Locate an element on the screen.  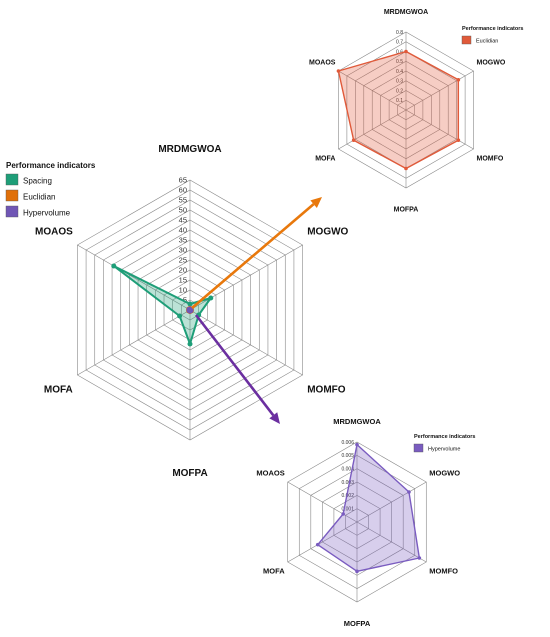
purple-arrow-shaft is located at coordinates (234, 365).